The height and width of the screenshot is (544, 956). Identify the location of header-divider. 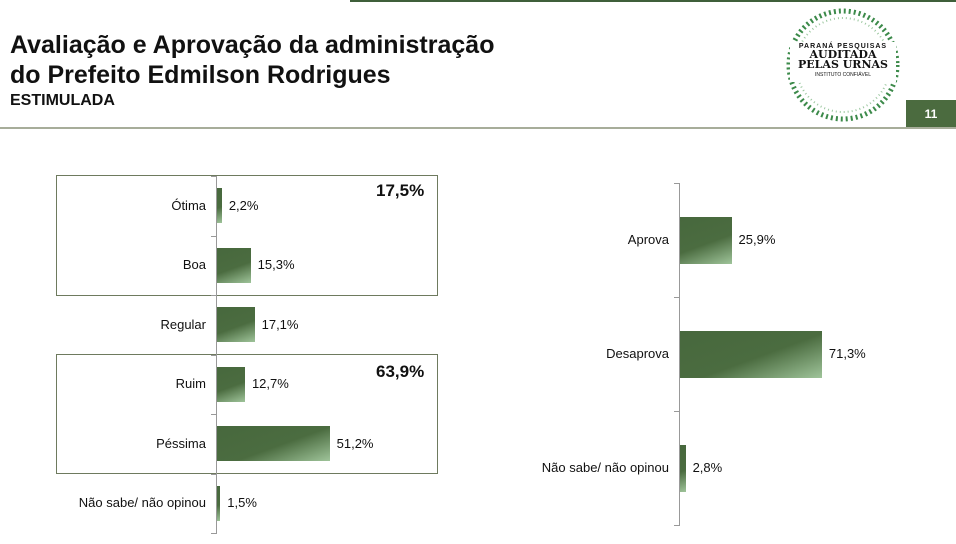
(478, 128).